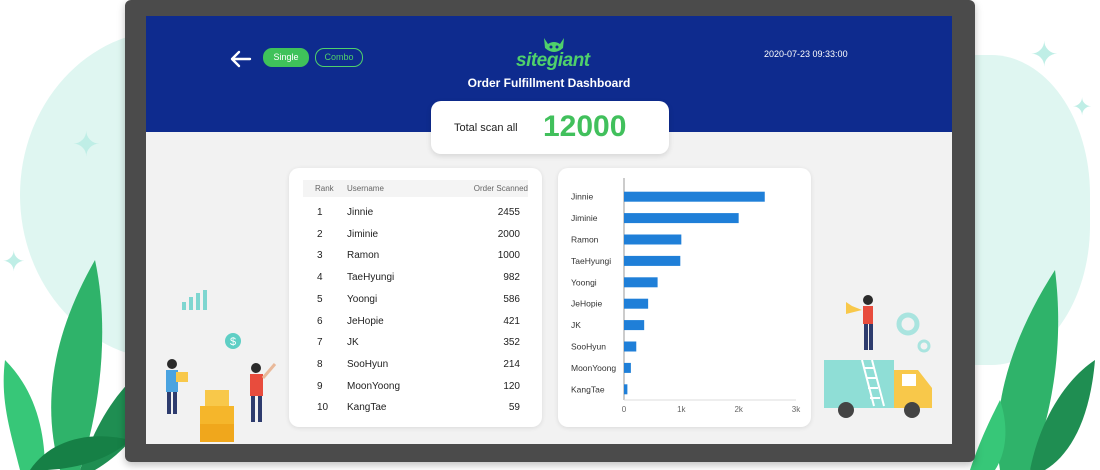  What do you see at coordinates (320, 212) in the screenshot?
I see `rank-cell: 1` at bounding box center [320, 212].